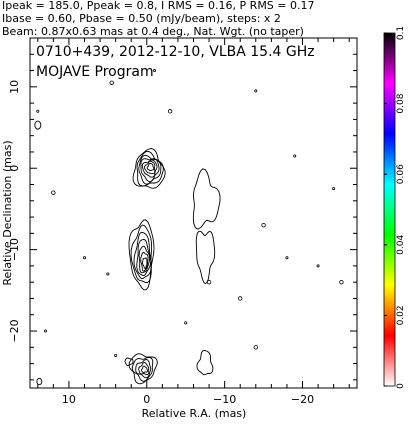 The width and height of the screenshot is (409, 424). Describe the element at coordinates (69, 399) in the screenshot. I see `x-tick-label: 10` at that location.